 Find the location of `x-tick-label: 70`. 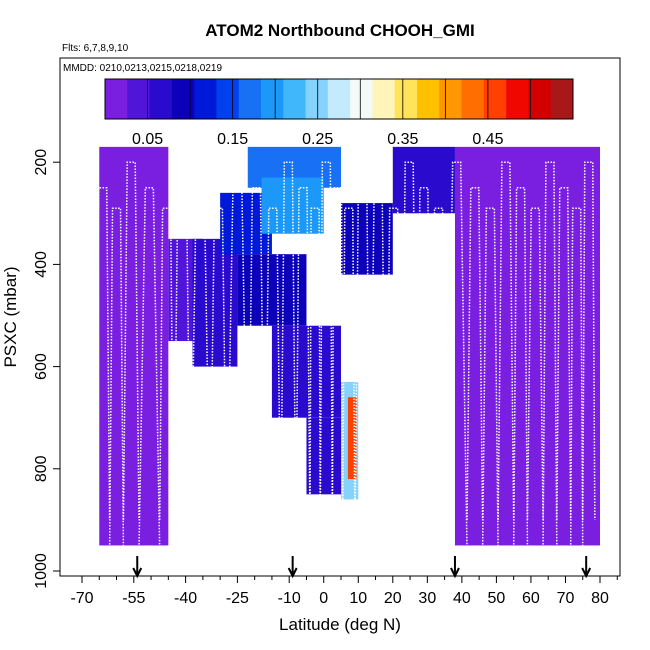

x-tick-label: 70 is located at coordinates (566, 598).